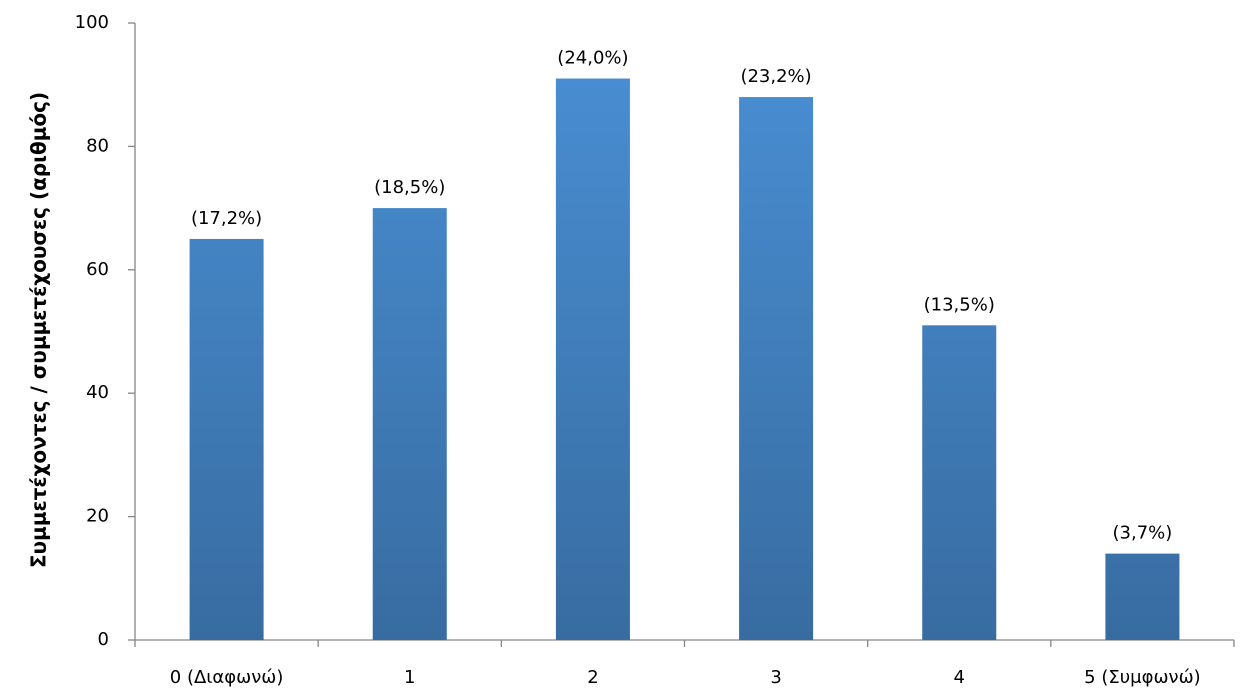  I want to click on y-tick-label: 20, so click(97, 516).